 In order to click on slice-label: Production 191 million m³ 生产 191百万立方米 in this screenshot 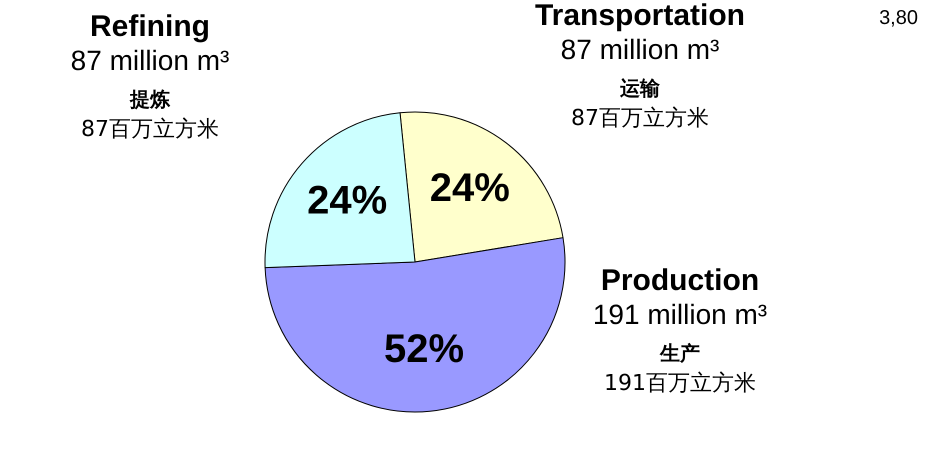, I will do `click(680, 330)`.